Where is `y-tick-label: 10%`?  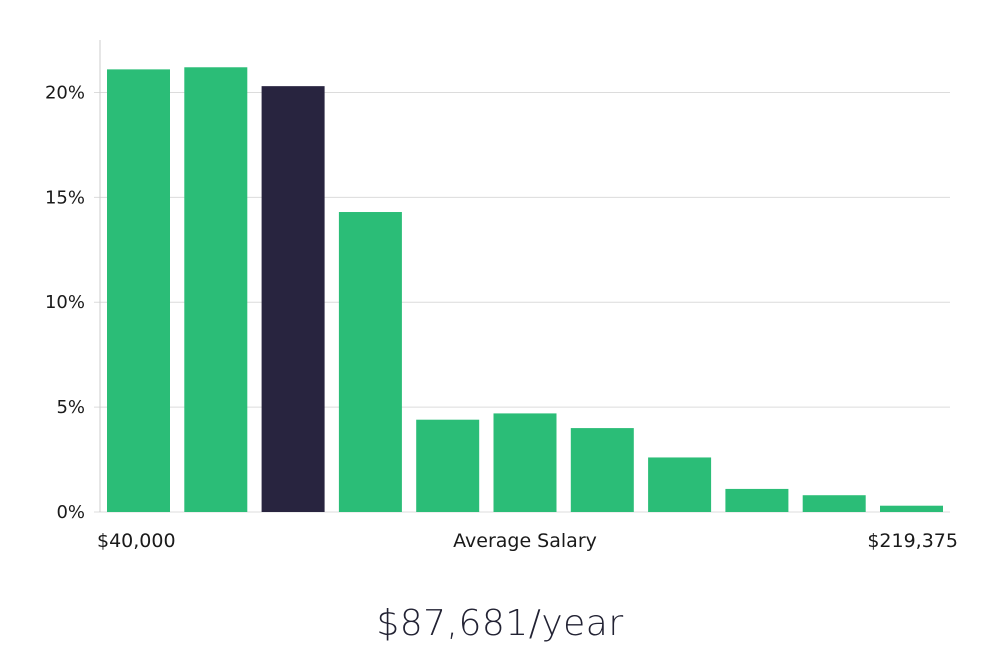 y-tick-label: 10% is located at coordinates (65, 302).